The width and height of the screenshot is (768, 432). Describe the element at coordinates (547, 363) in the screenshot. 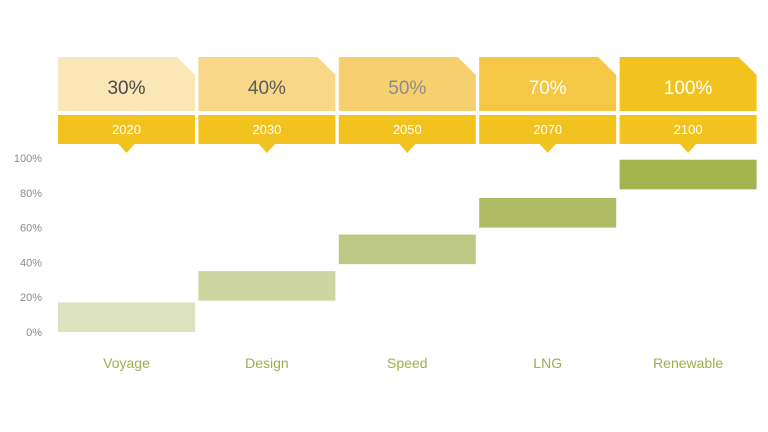

I see `category-label: LNG` at that location.